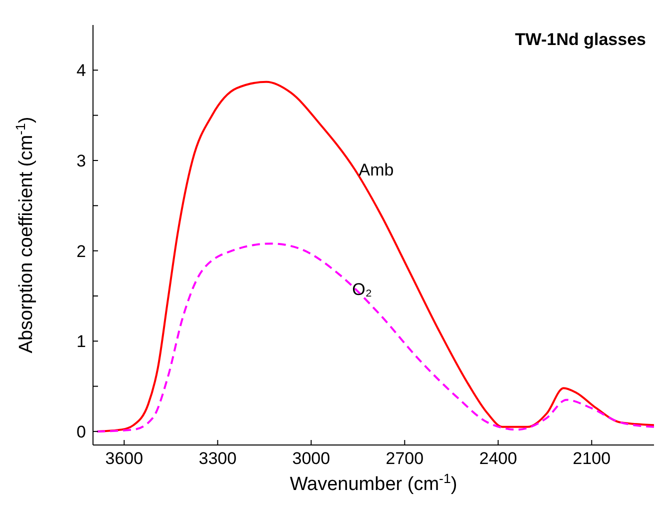  I want to click on y-tick-label: 4, so click(81, 70).